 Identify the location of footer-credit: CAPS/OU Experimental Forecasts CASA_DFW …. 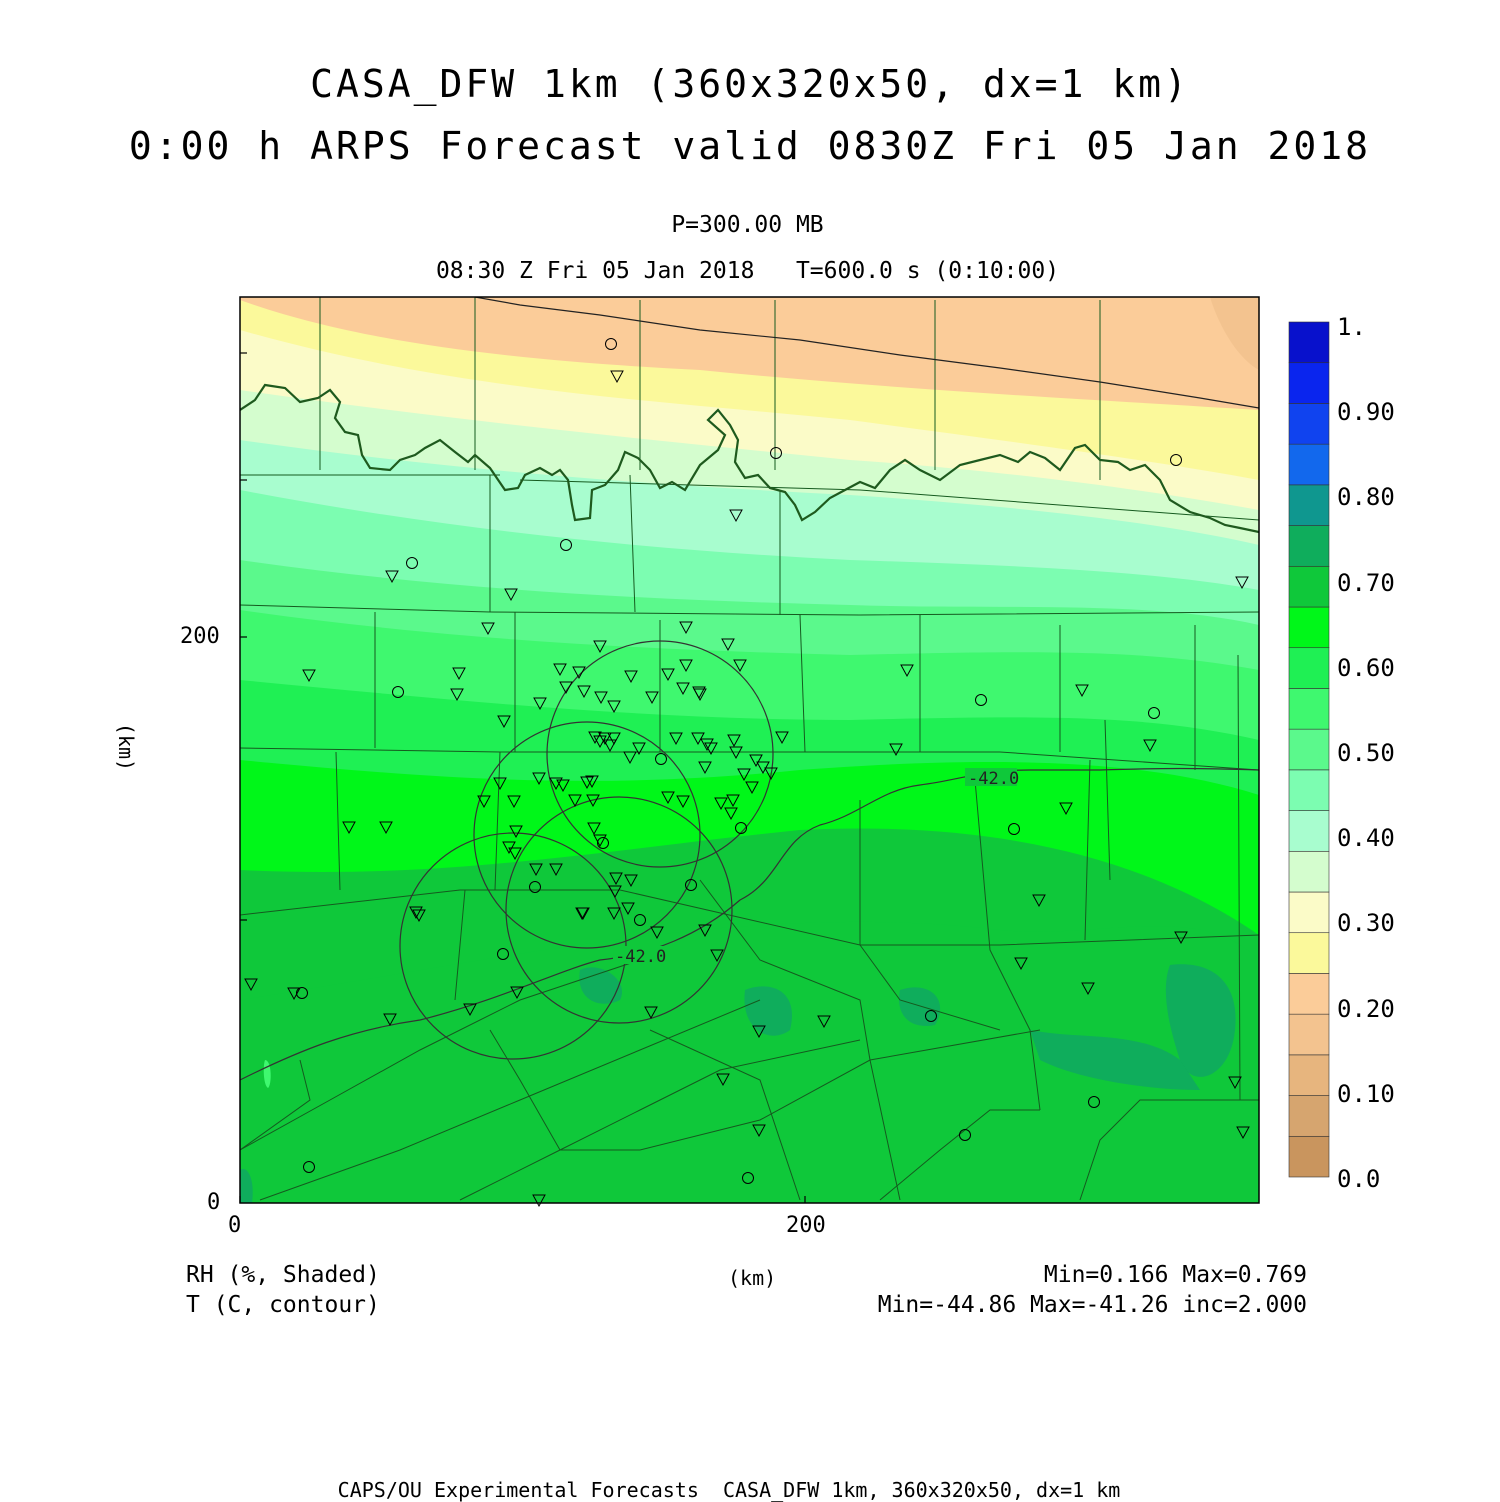
(729, 1490).